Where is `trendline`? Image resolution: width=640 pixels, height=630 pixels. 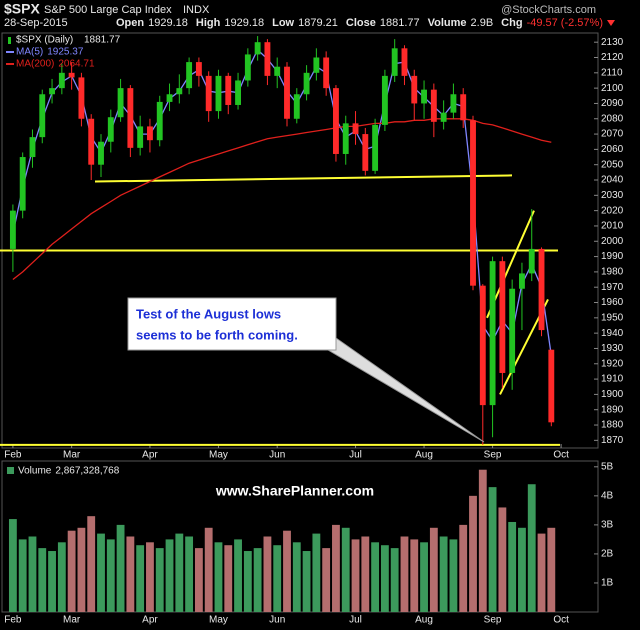
trendline is located at coordinates (303, 178).